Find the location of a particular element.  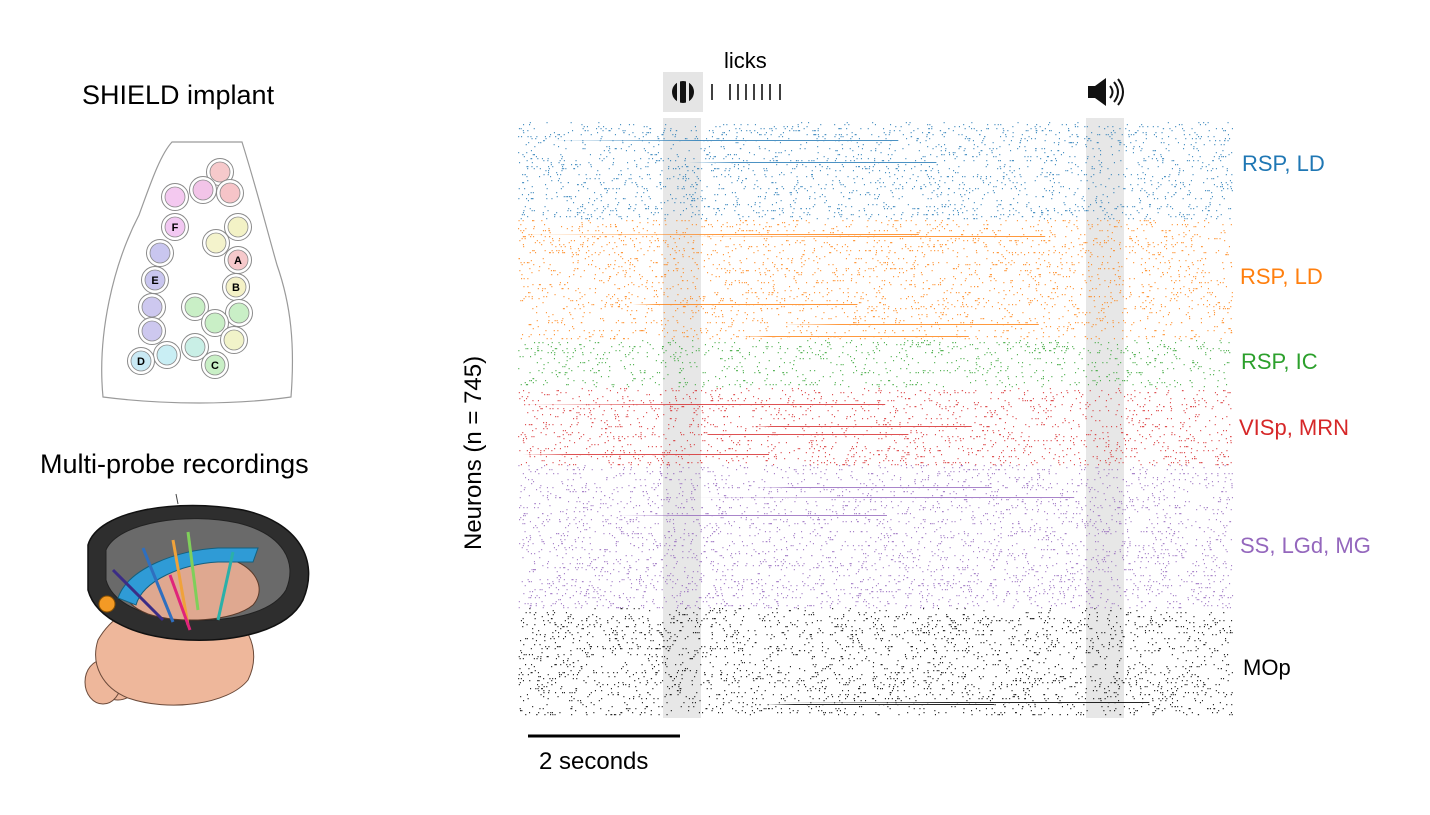

implant-holes: F A E B D C is located at coordinates (190, 268).